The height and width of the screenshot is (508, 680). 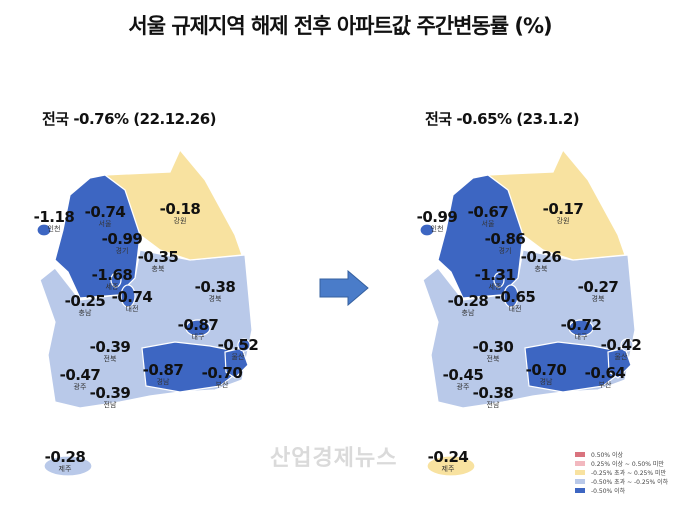 I want to click on region-value: -1.68, so click(x=112, y=275).